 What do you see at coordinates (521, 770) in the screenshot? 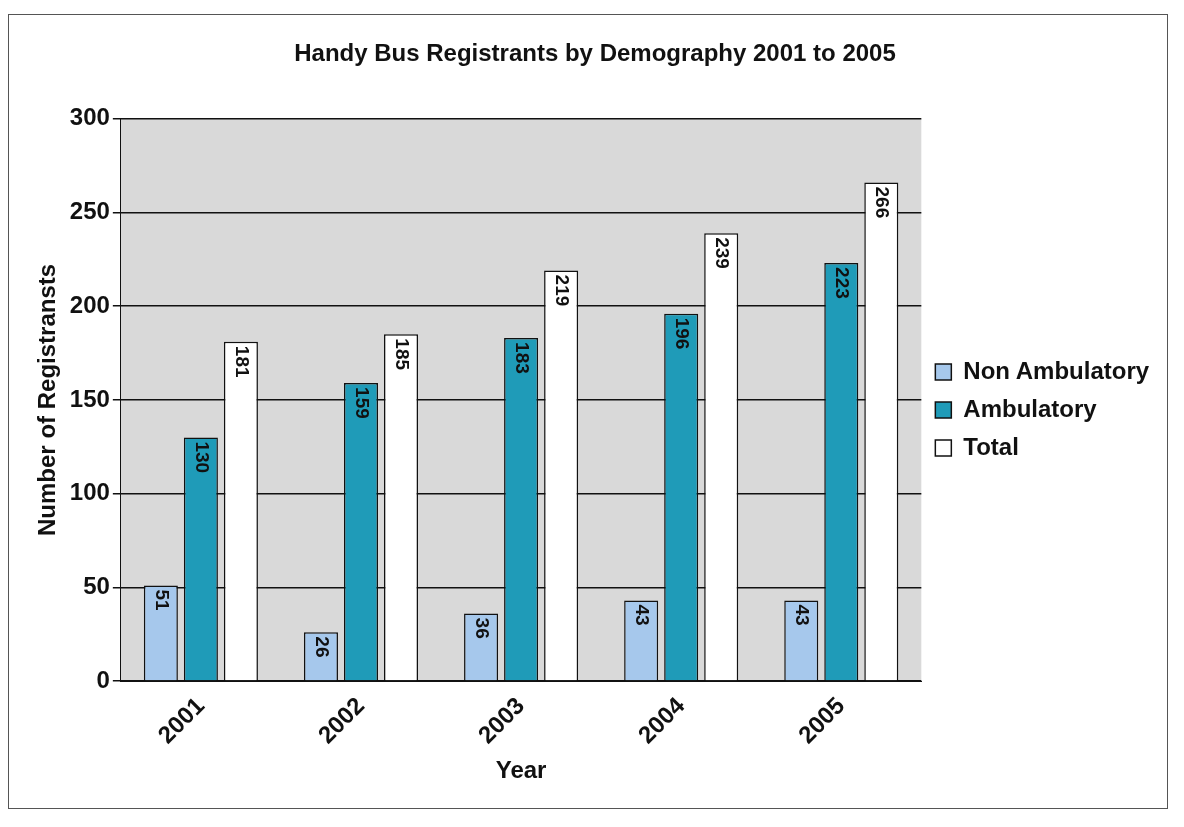
I see `x-axis-title: Year` at bounding box center [521, 770].